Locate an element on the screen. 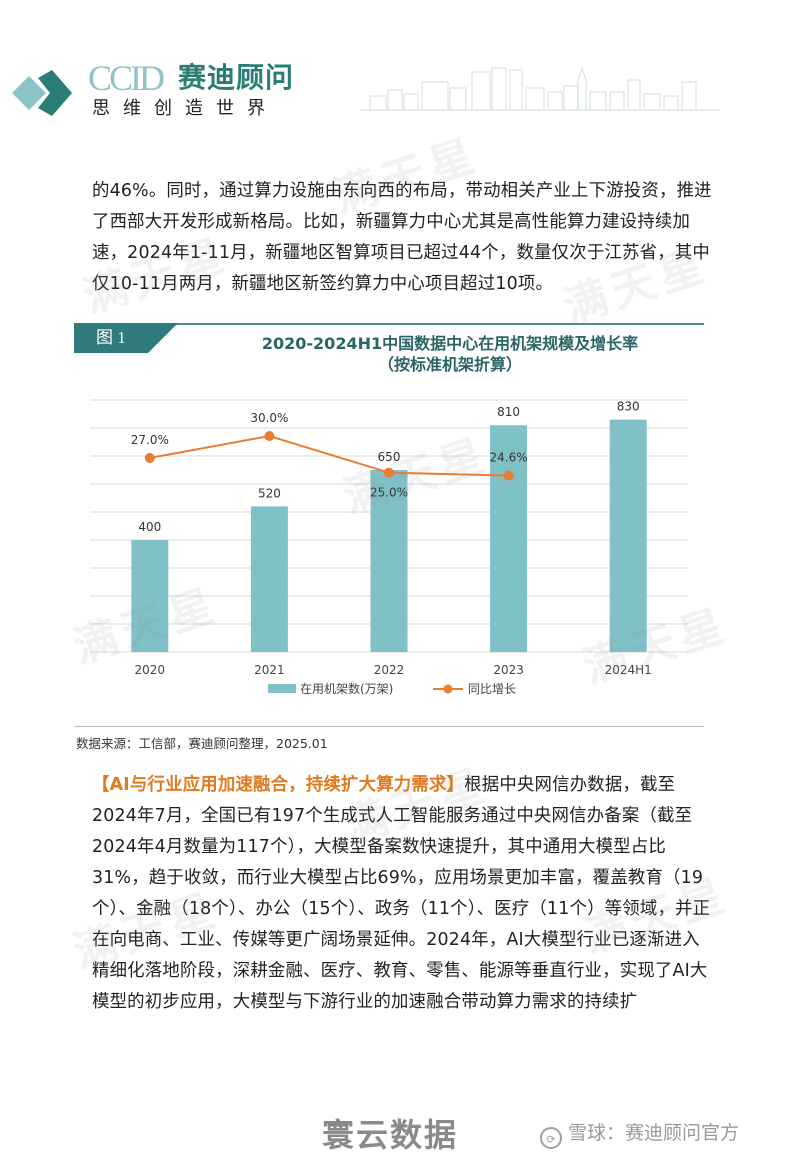 This screenshot has width=800, height=1156. footer-xueqiu-credit: ⟳ 雪球：赛迪顾问官方 is located at coordinates (639, 1134).